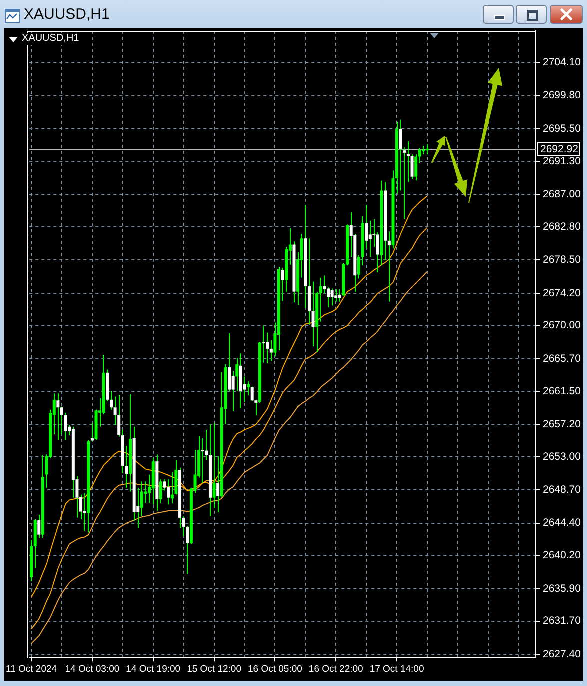  What do you see at coordinates (562, 424) in the screenshot?
I see `y-tick-label: 2657.20` at bounding box center [562, 424].